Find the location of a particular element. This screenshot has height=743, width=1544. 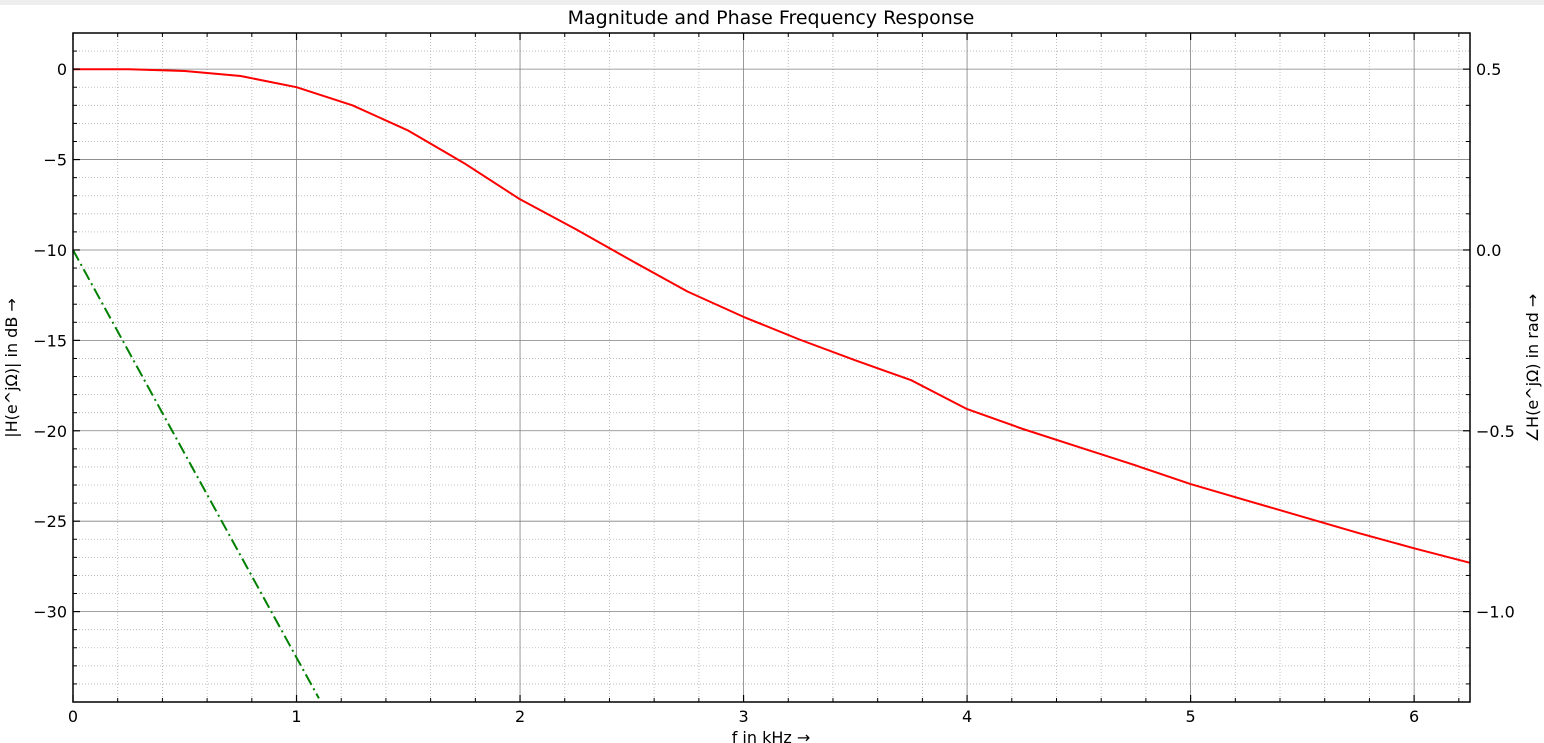

x-tick-label: 0 is located at coordinates (73, 716).